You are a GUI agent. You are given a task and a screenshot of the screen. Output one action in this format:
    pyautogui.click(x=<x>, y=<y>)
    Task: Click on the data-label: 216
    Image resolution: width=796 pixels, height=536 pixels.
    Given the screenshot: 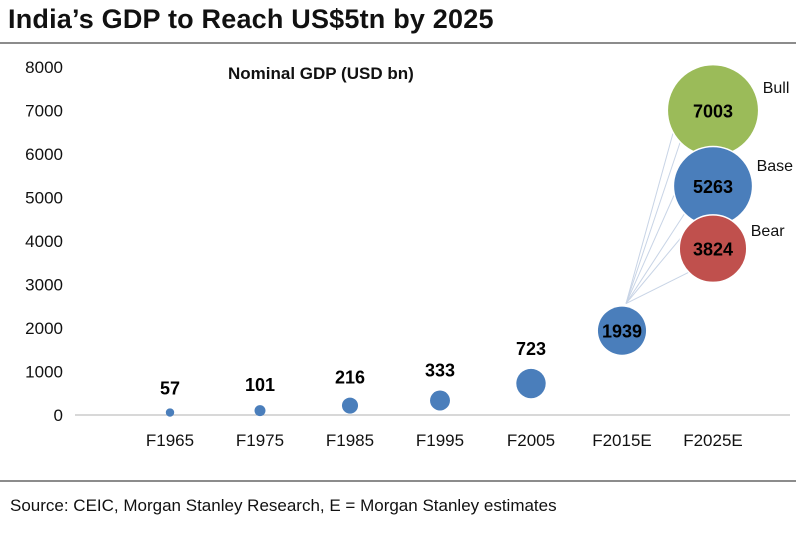 What is the action you would take?
    pyautogui.click(x=350, y=378)
    